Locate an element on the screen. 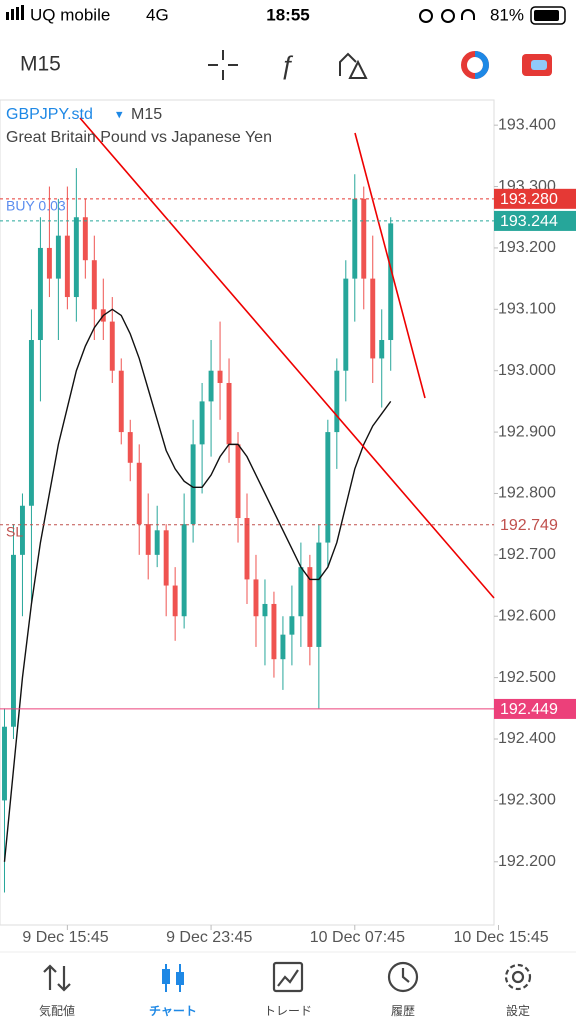  nav-label: 履歴 is located at coordinates (403, 1011).